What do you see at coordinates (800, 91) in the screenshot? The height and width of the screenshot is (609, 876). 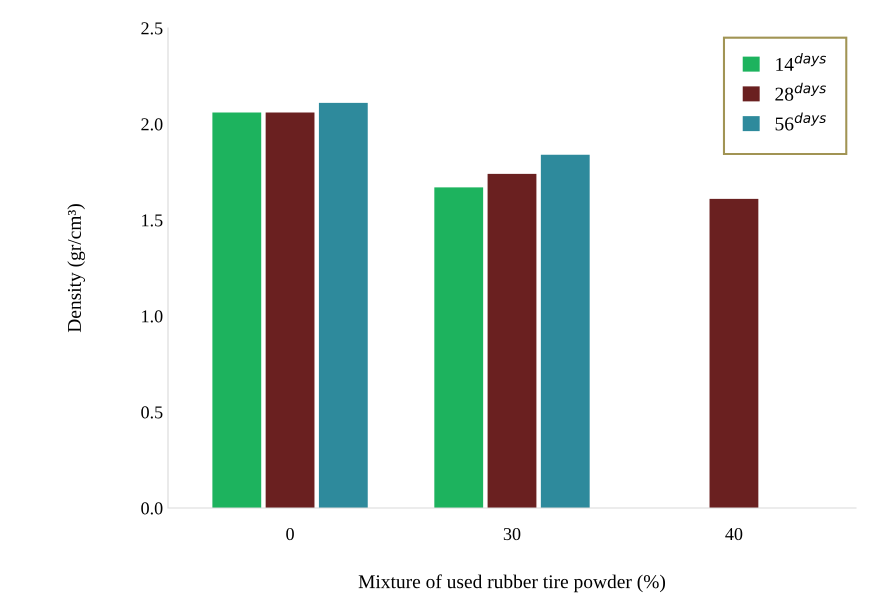 I see `legend-label: 28$^{days}$` at bounding box center [800, 91].